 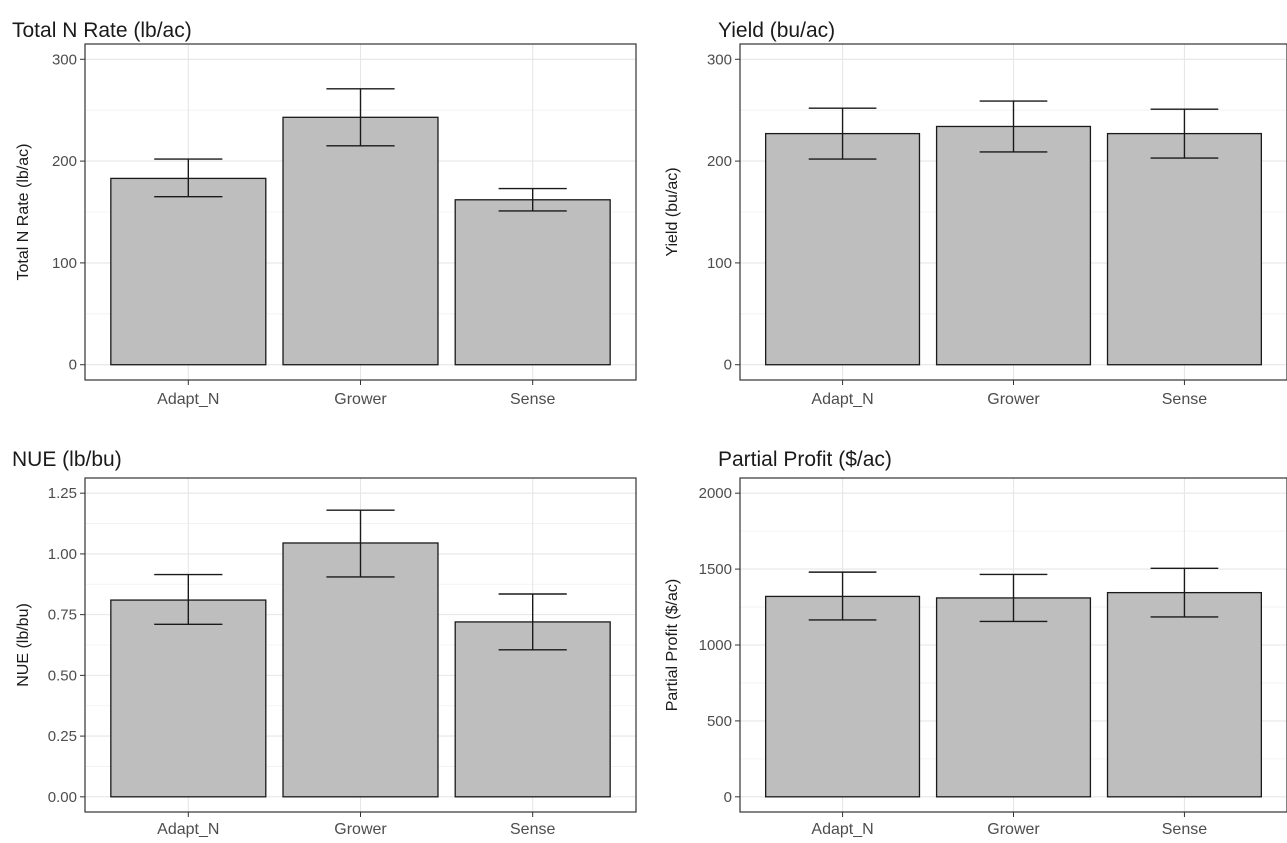 I want to click on y-tick-label: 1500, so click(x=715, y=569).